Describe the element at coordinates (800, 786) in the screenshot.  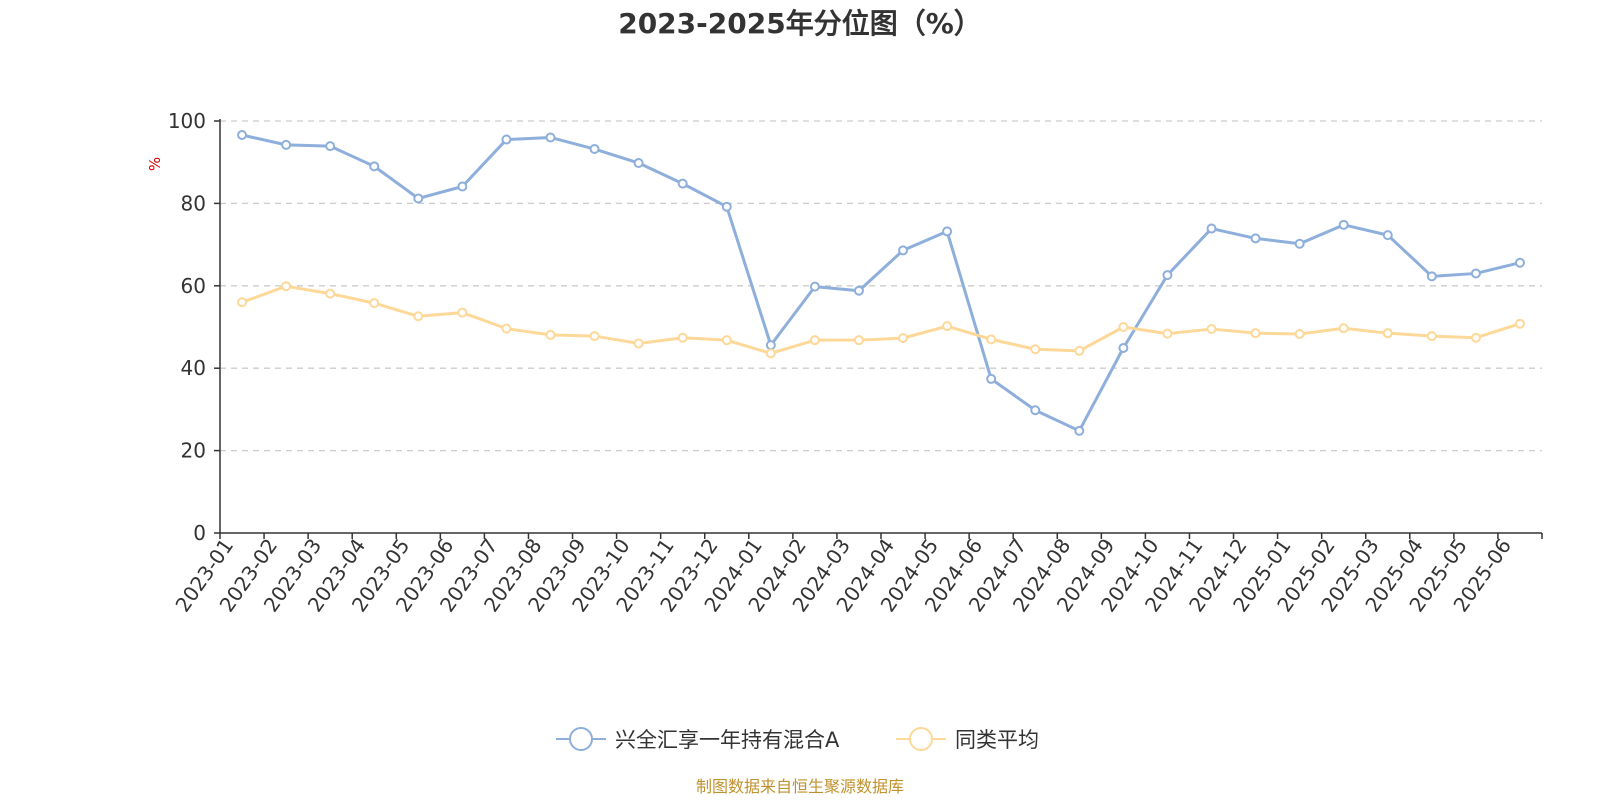
I see `source-note: 制图数据来自恒生聚源数据库` at that location.